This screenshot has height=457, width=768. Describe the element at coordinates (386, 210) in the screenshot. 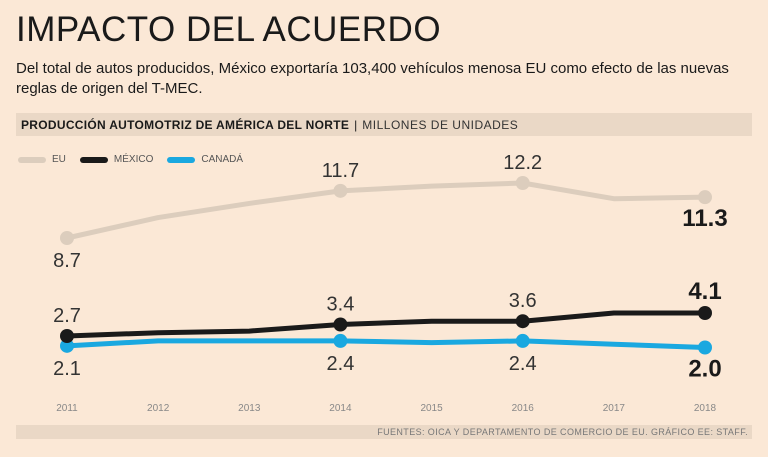

I see `series-line-eu` at that location.